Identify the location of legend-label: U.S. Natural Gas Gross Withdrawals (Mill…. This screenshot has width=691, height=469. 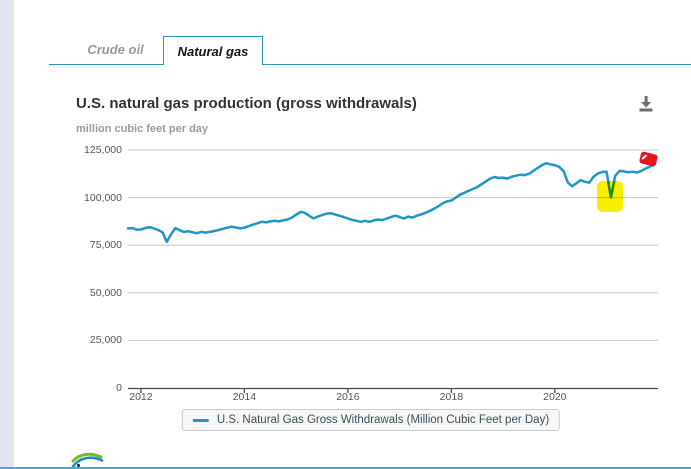
(383, 420).